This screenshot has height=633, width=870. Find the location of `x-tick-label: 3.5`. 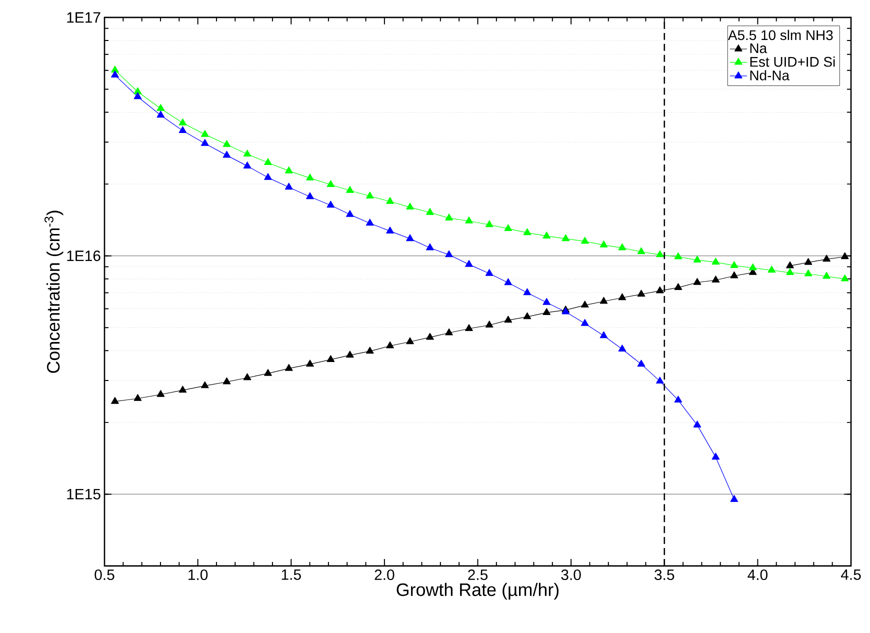

x-tick-label: 3.5 is located at coordinates (664, 574).